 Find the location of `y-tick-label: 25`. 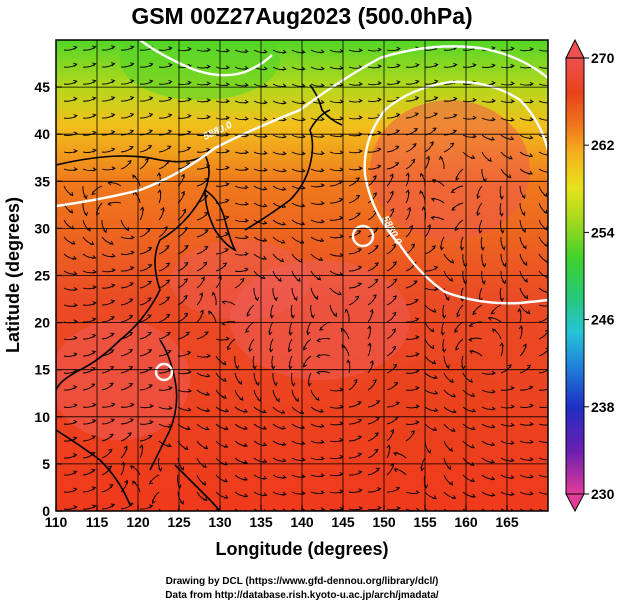

y-tick-label: 25 is located at coordinates (42, 276).